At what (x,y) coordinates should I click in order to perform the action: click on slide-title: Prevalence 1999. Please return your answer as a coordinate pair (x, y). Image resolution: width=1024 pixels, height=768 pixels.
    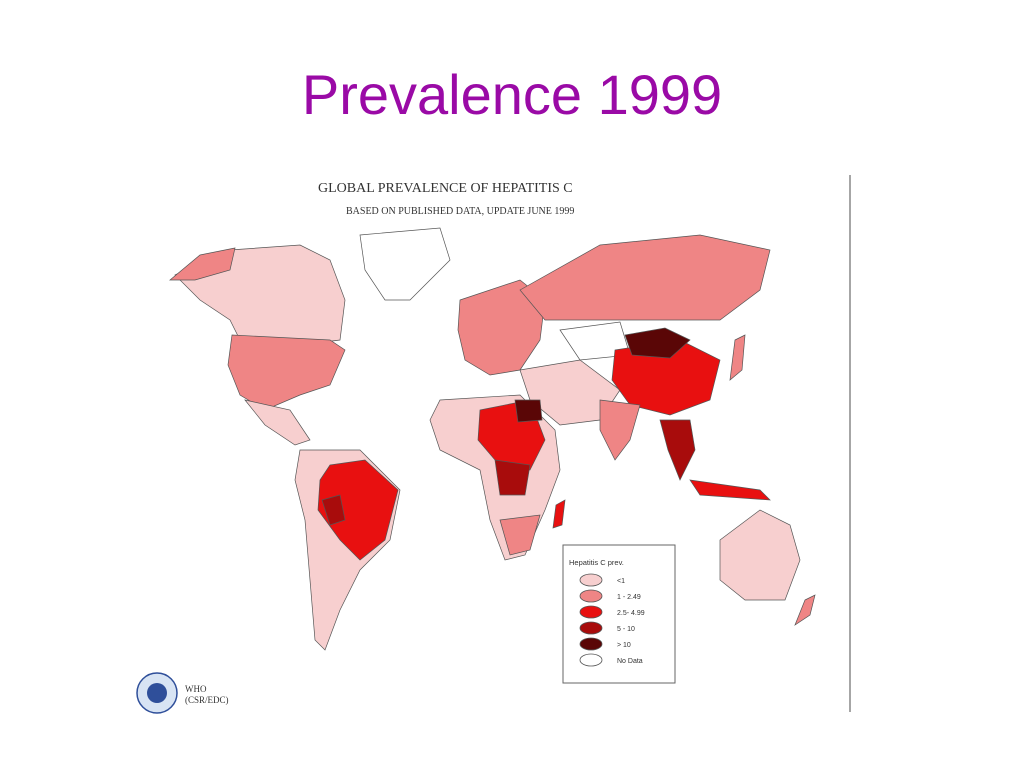
    Looking at the image, I should click on (512, 94).